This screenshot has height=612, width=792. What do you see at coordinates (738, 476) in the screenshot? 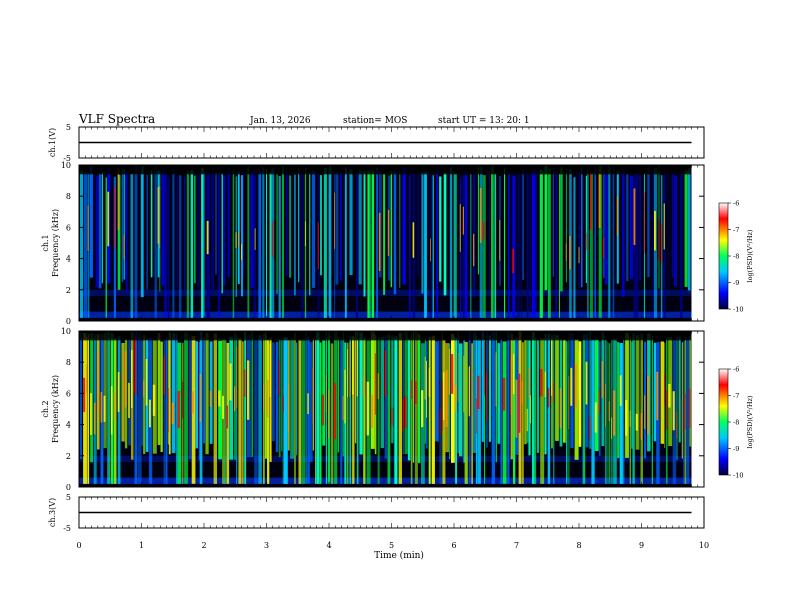
I see `colorbar-tick-label: -10` at bounding box center [738, 476].